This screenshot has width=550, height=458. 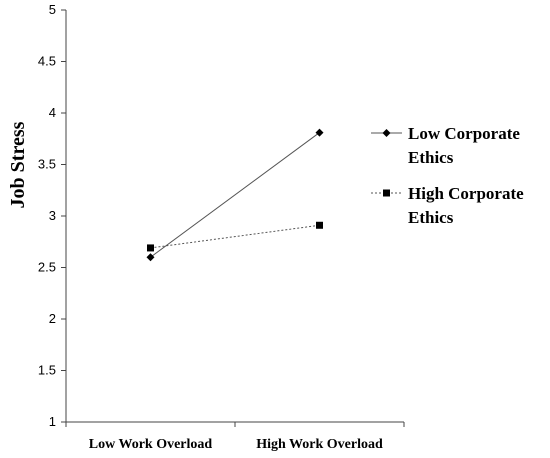 I want to click on legend-label: High Corporate, so click(x=466, y=193).